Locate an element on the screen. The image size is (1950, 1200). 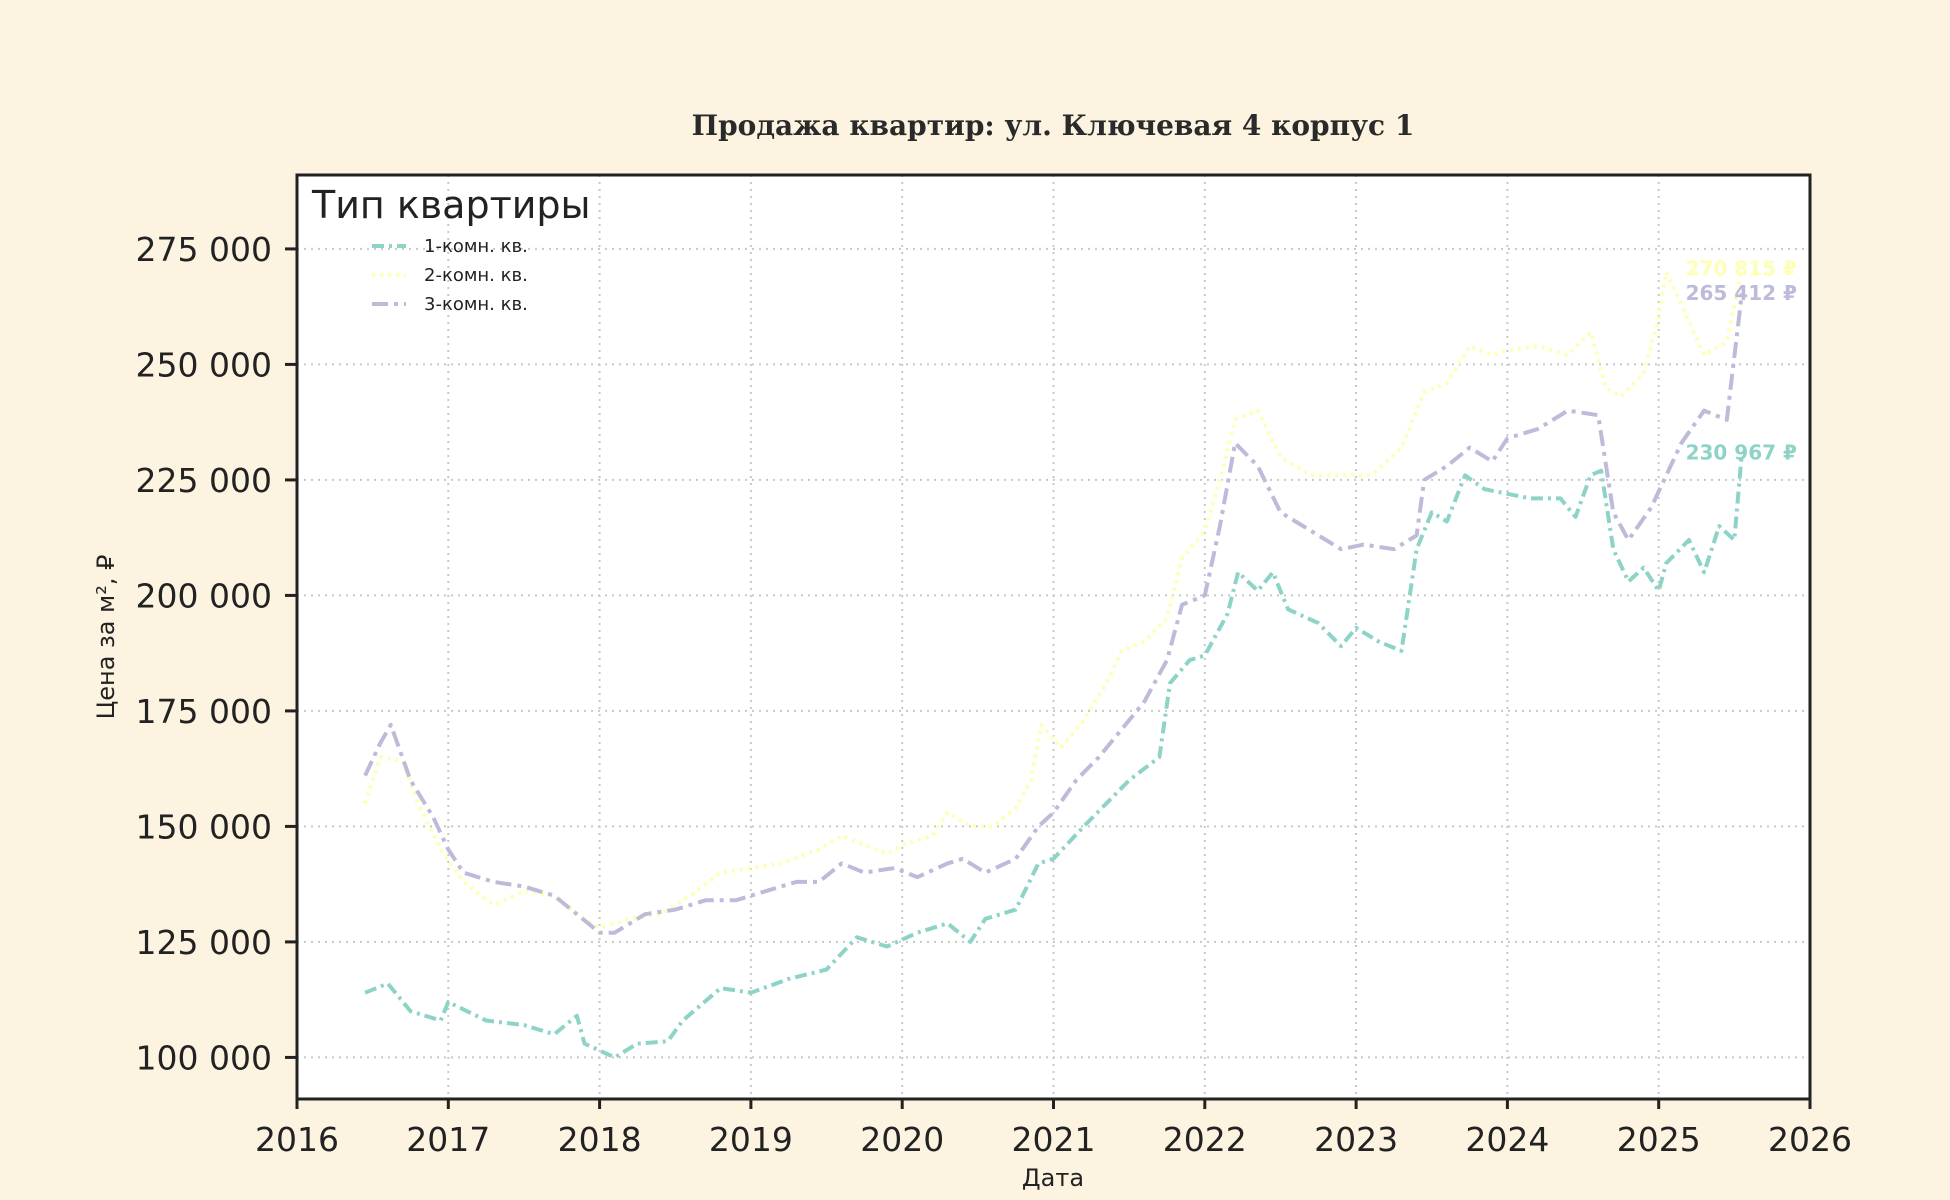
x-tick-label: 2026 is located at coordinates (1810, 1139).